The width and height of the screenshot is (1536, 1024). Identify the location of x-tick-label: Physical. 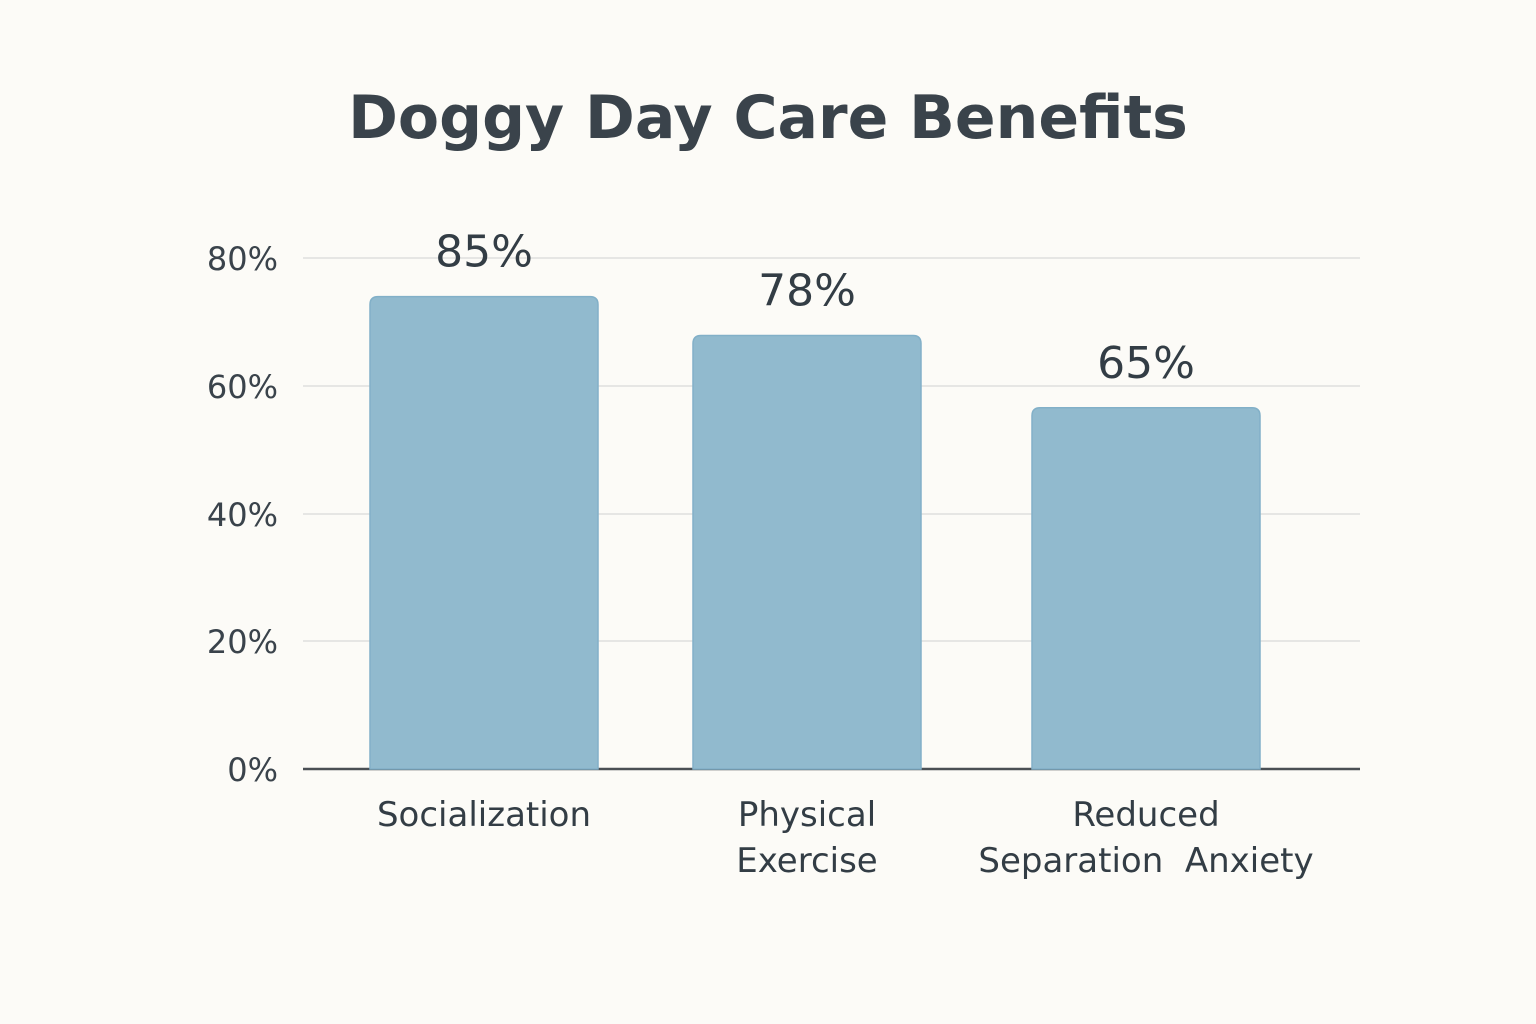
(807, 815).